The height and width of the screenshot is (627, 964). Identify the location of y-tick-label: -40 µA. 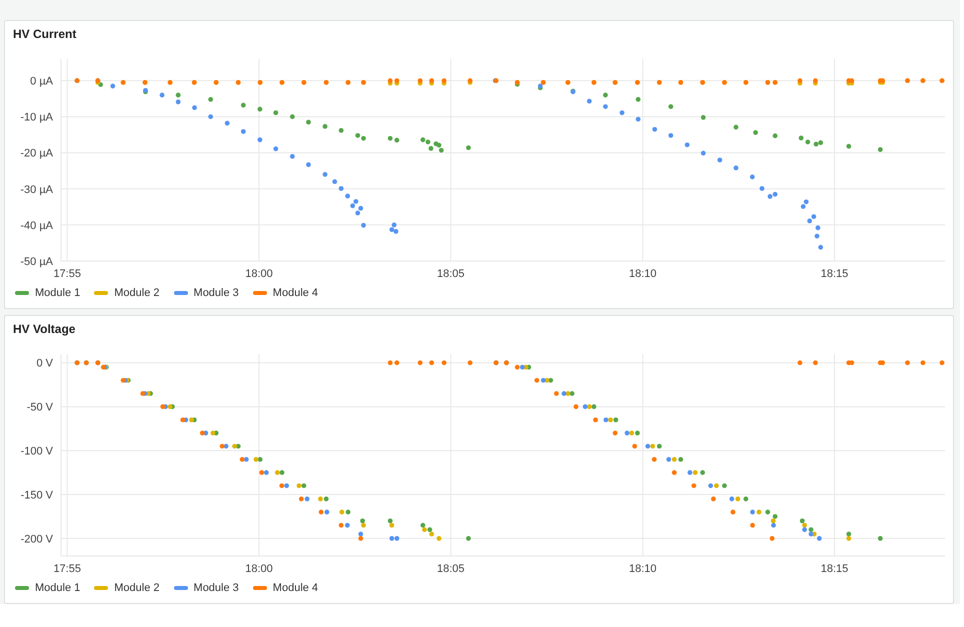
(37, 226).